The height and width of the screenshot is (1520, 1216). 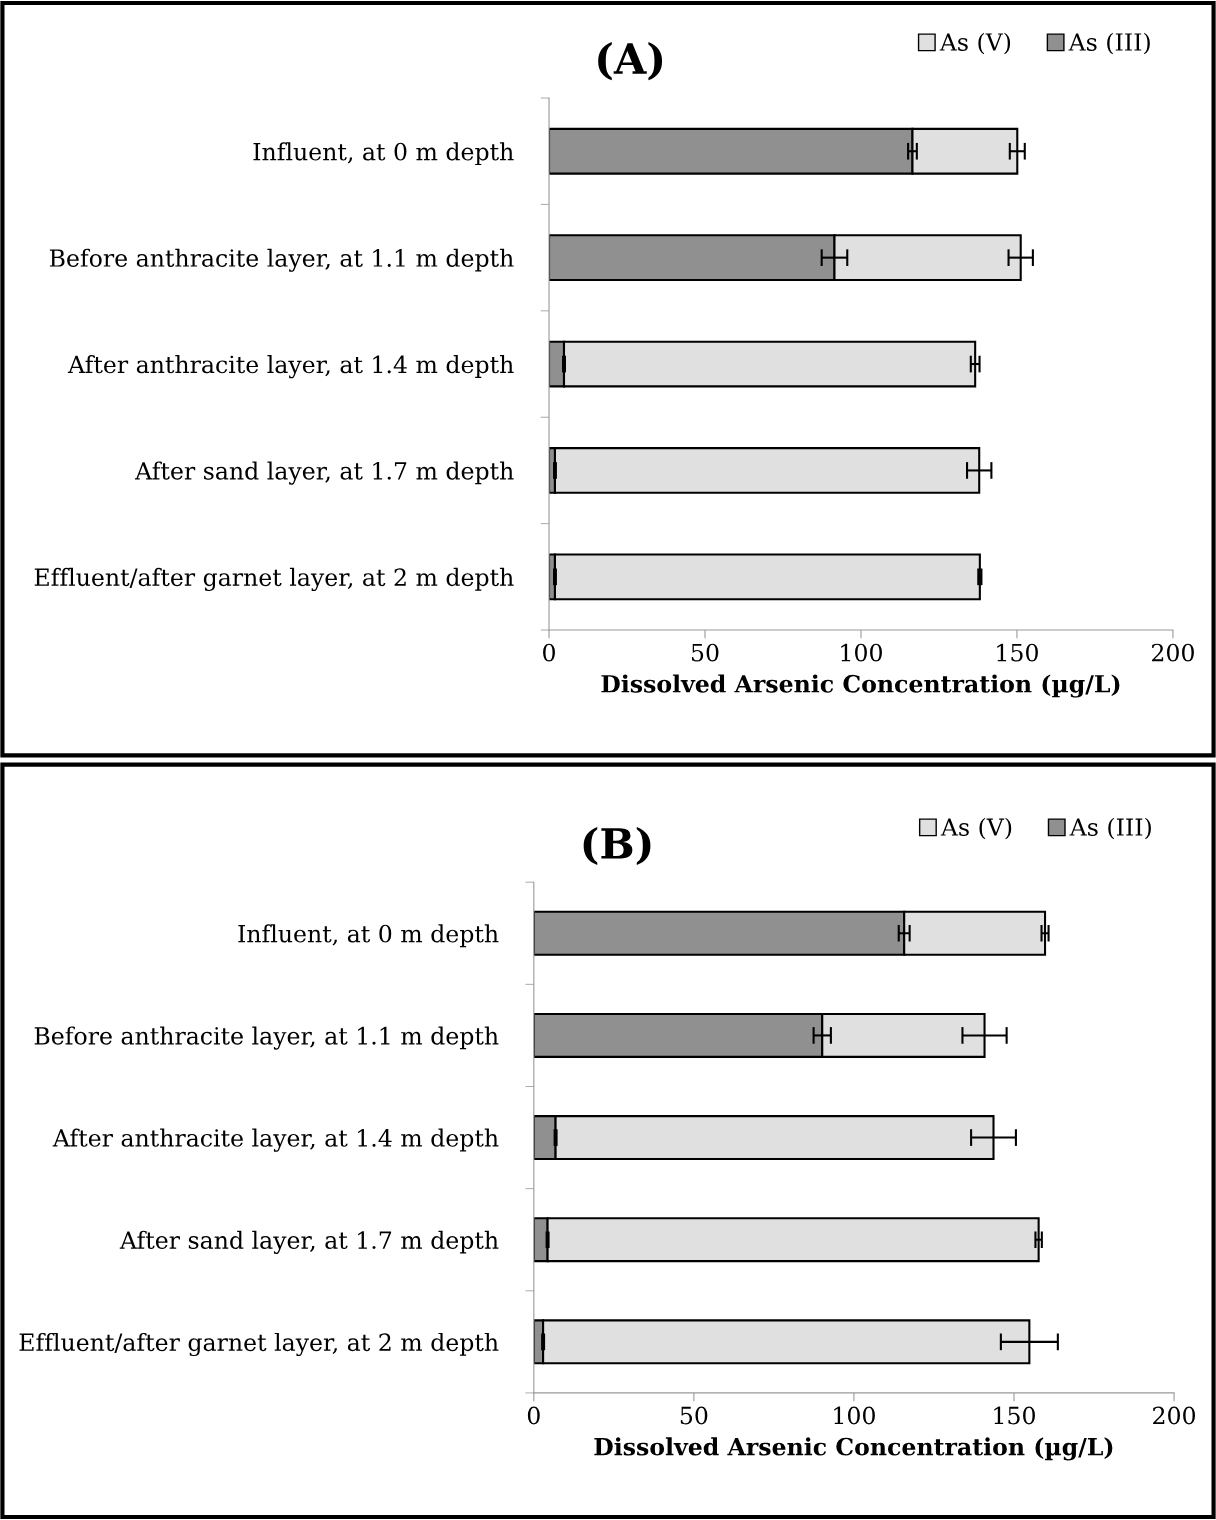 I want to click on chart-title: (B), so click(x=617, y=846).